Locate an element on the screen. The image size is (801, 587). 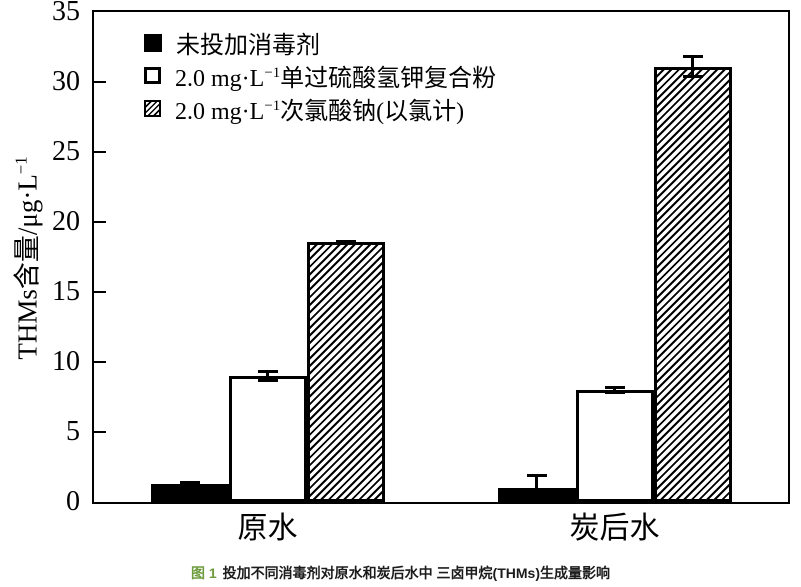
y-axis-title-text: THMs含量/μg·L is located at coordinates (27, 267).